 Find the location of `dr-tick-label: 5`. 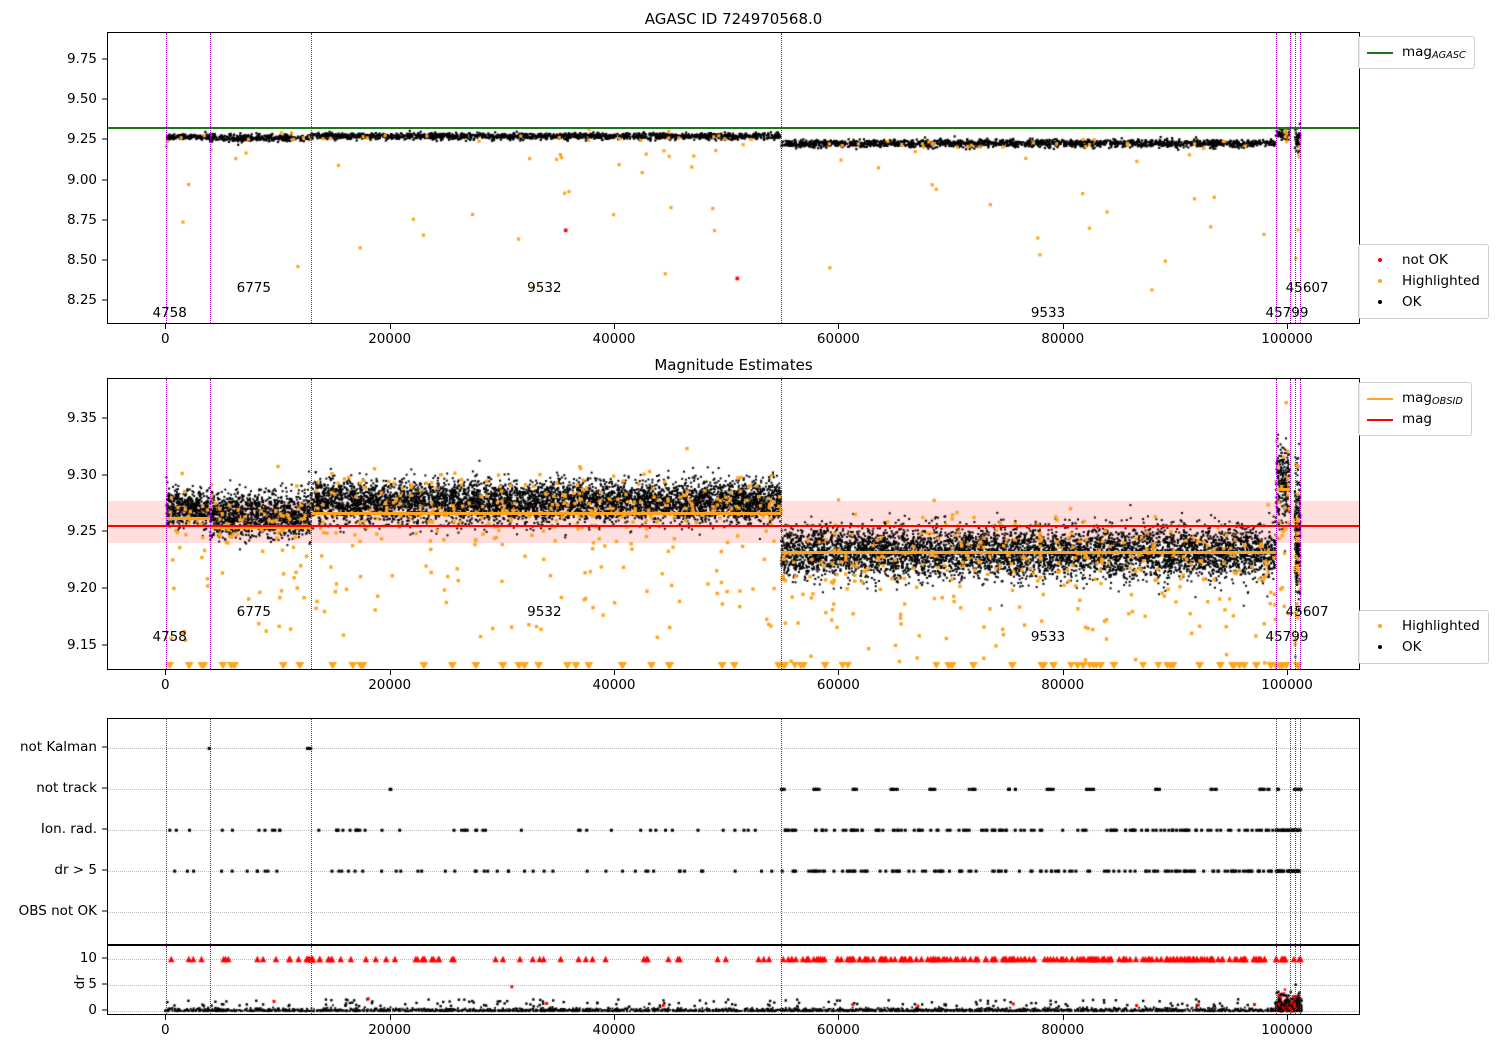

dr-tick-label: 5 is located at coordinates (92, 984).